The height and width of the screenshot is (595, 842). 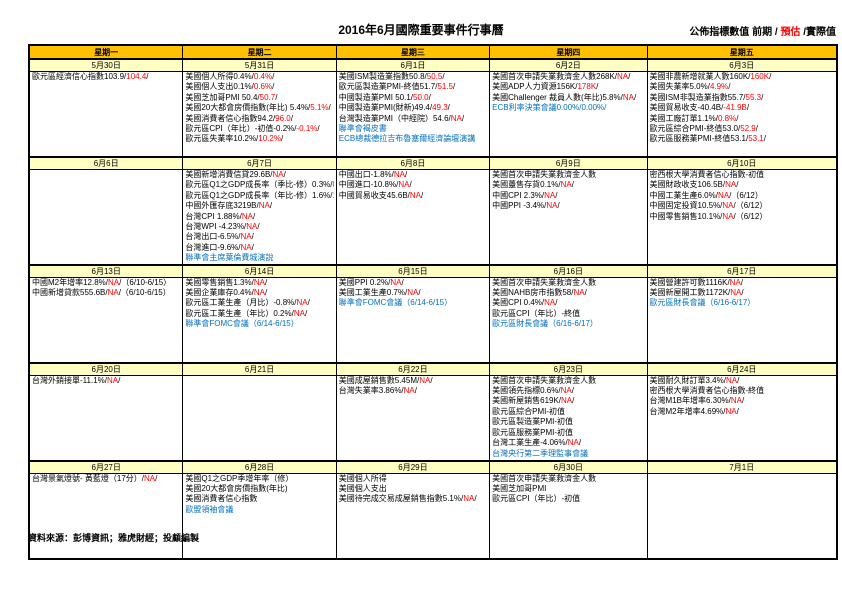 I want to click on event-line: 美國首次申請失業救濟金人數, so click(x=568, y=283).